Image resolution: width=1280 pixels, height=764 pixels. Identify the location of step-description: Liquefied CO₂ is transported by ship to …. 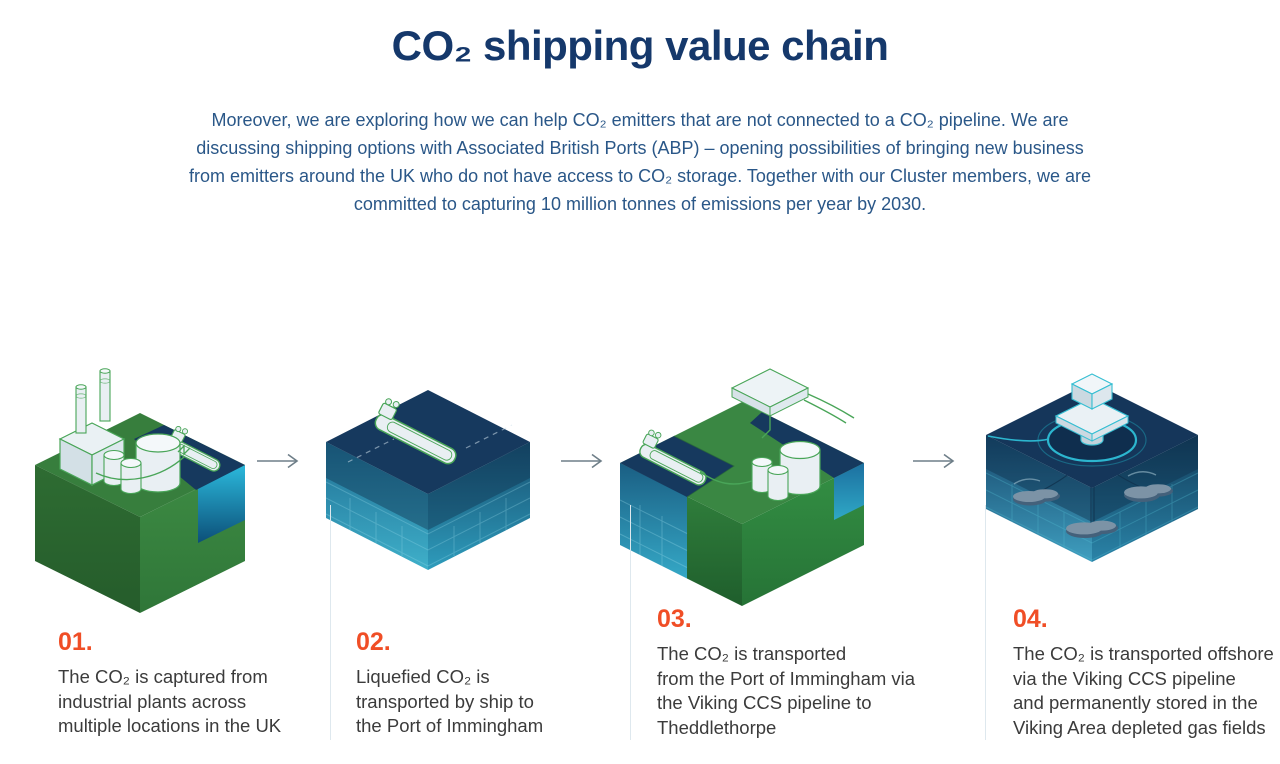
(450, 701).